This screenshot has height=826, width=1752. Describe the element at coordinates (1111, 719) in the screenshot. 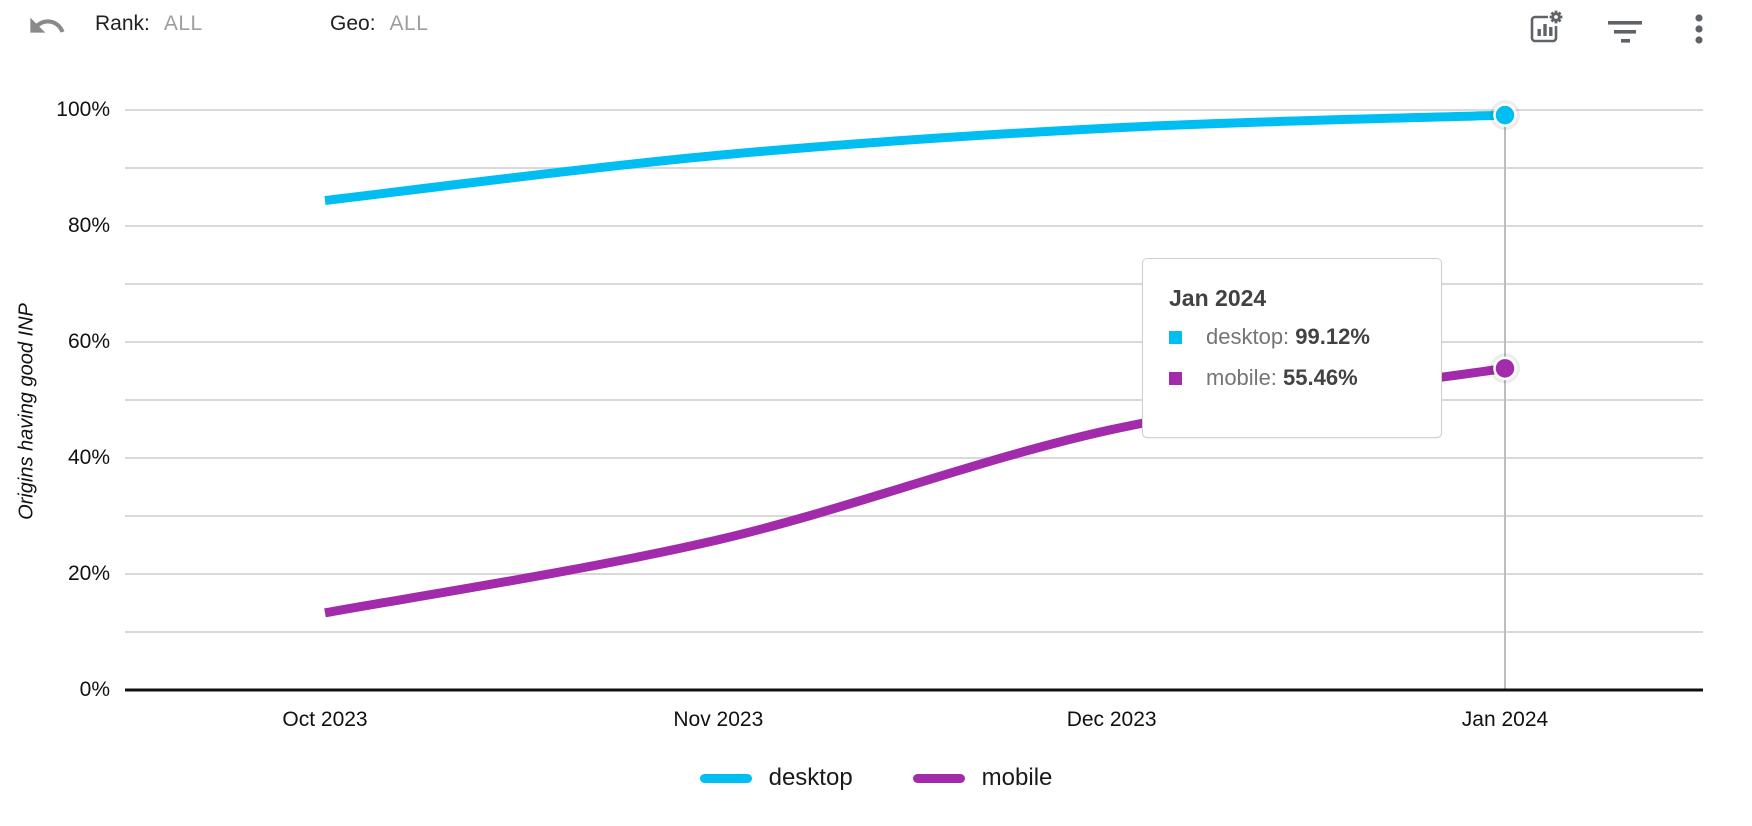

I see `x-tick-label: Dec 2023` at that location.